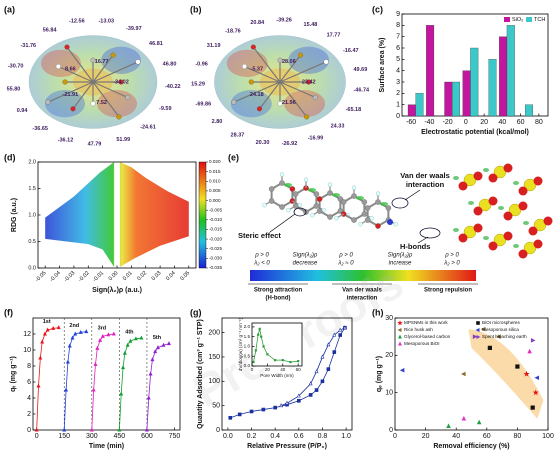 This screenshot has height=461, width=554. I want to click on y-tick-label: 9, so click(398, 14).